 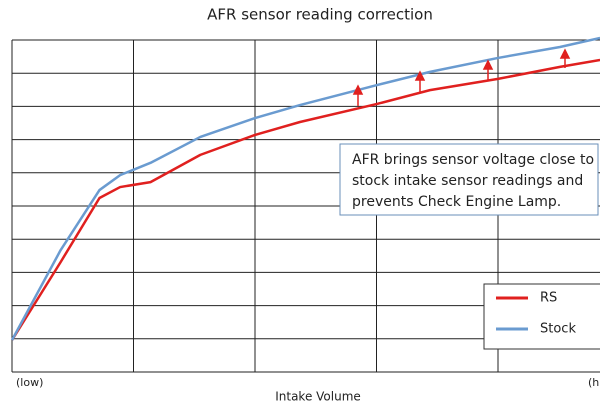 What do you see at coordinates (320, 15) in the screenshot?
I see `chart-title: AFR sensor reading correction` at bounding box center [320, 15].